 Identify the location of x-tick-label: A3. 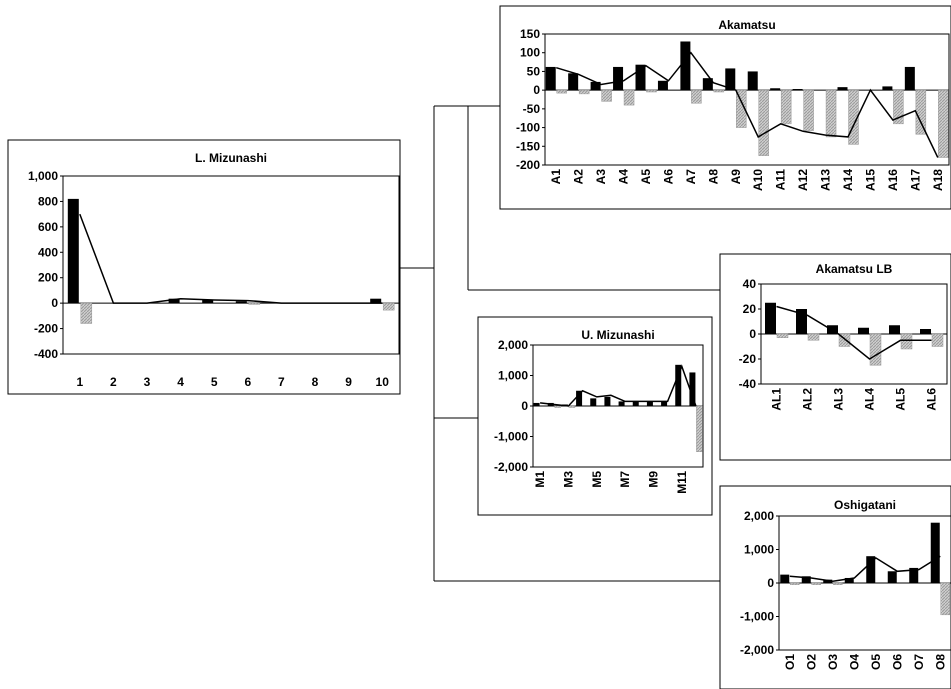
(601, 177).